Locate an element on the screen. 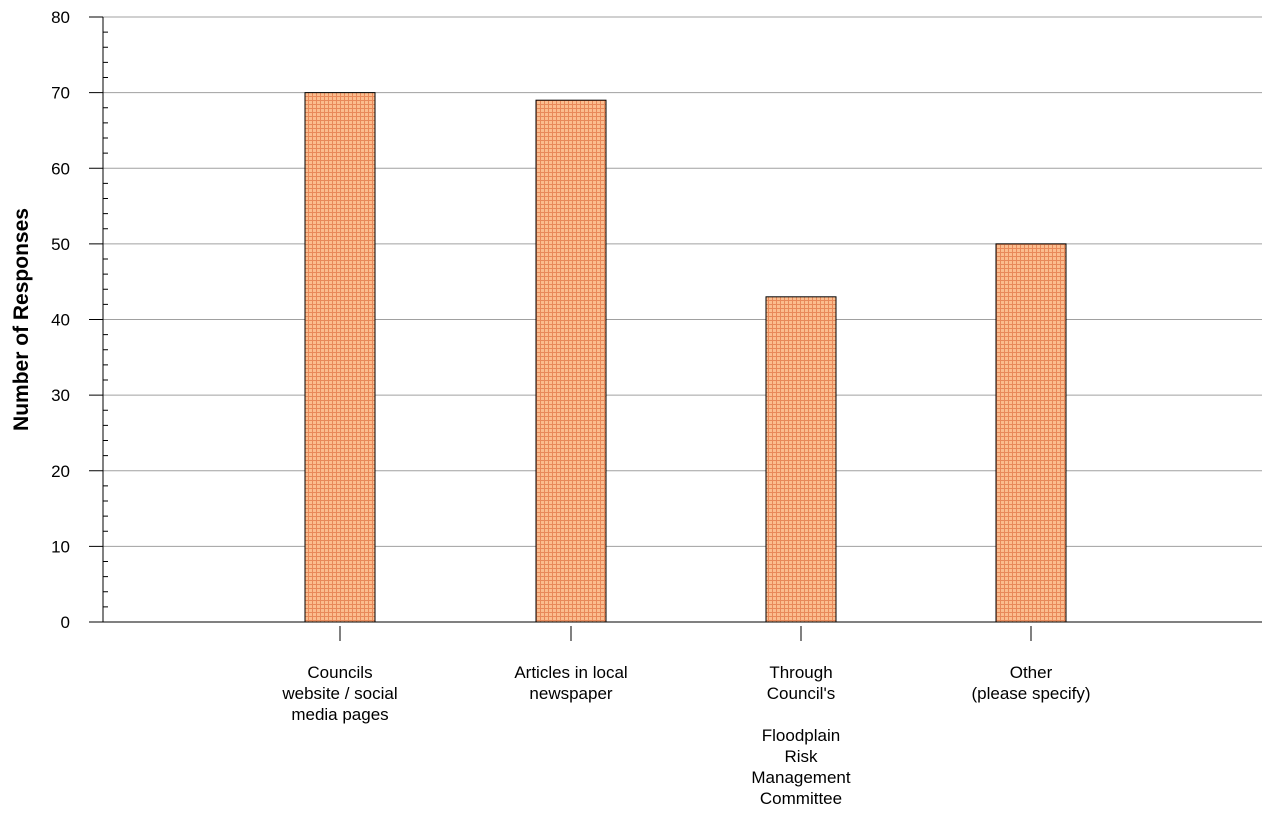 The width and height of the screenshot is (1265, 827). x-category-label: Other (please specify) is located at coordinates (1030, 683).